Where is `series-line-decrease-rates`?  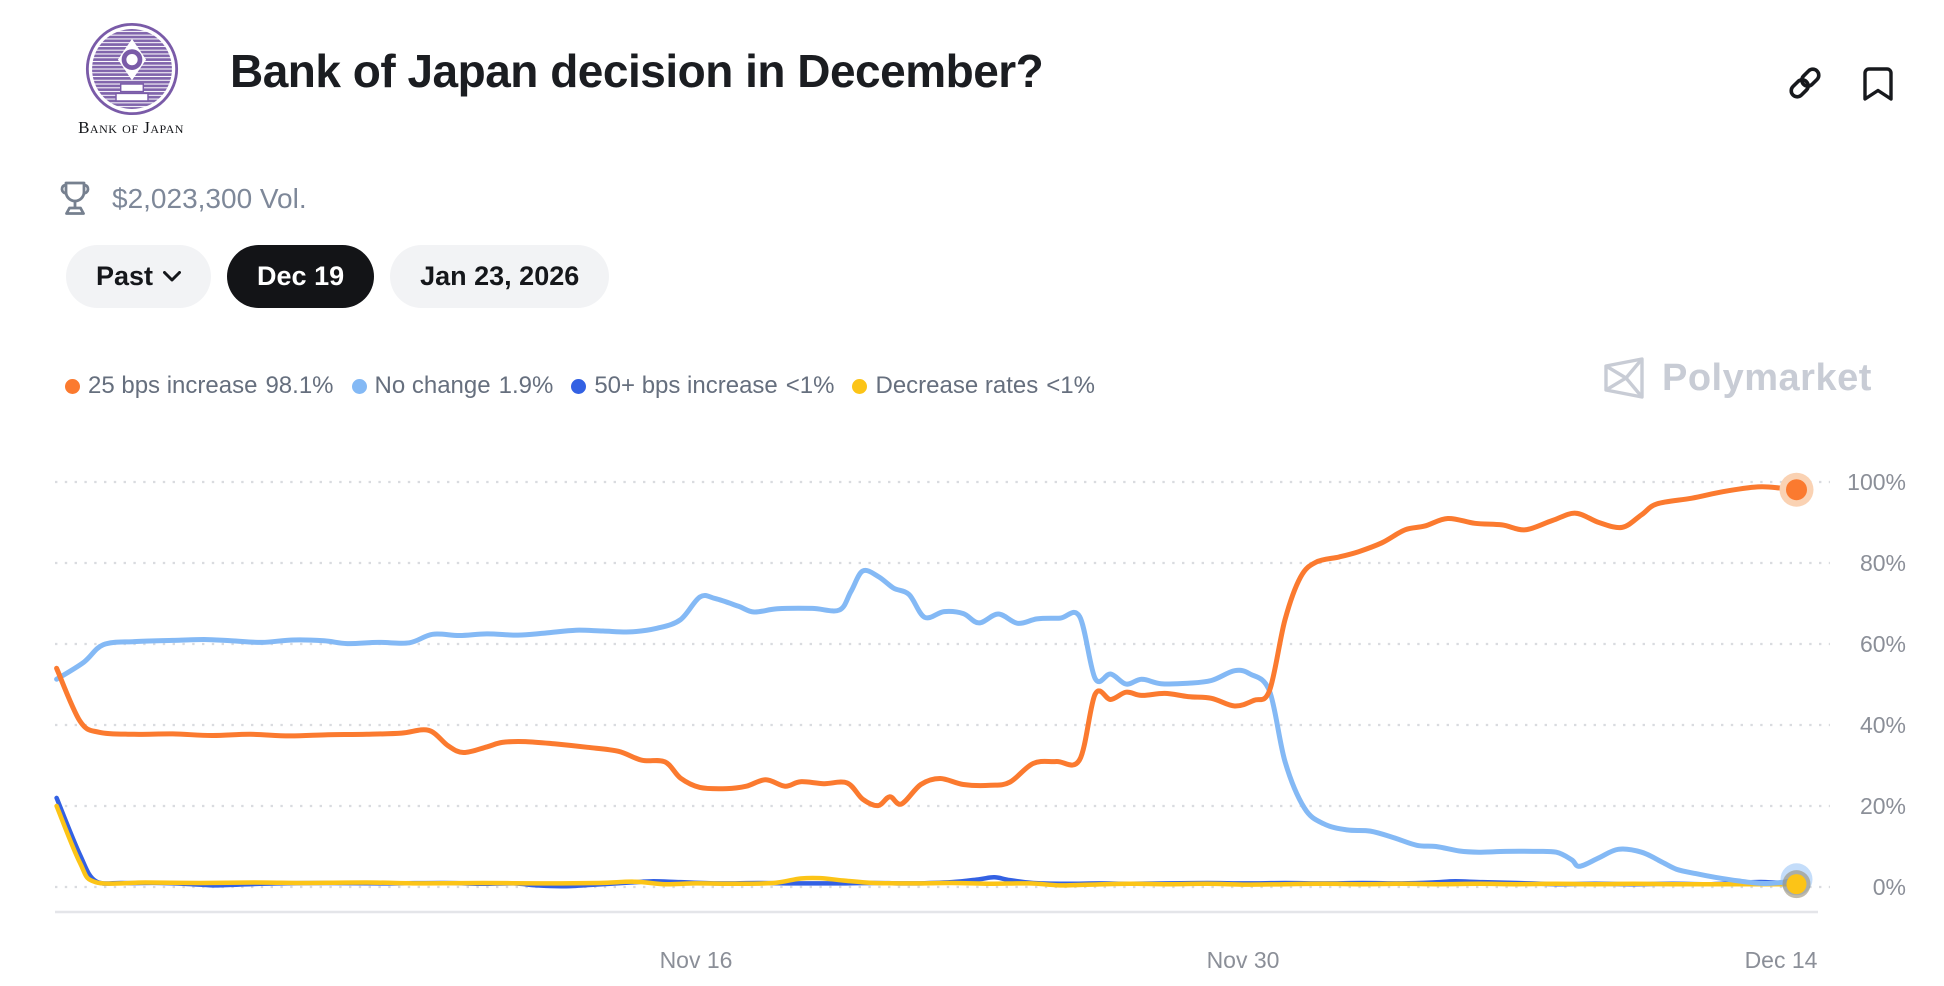 series-line-decrease-rates is located at coordinates (926, 845).